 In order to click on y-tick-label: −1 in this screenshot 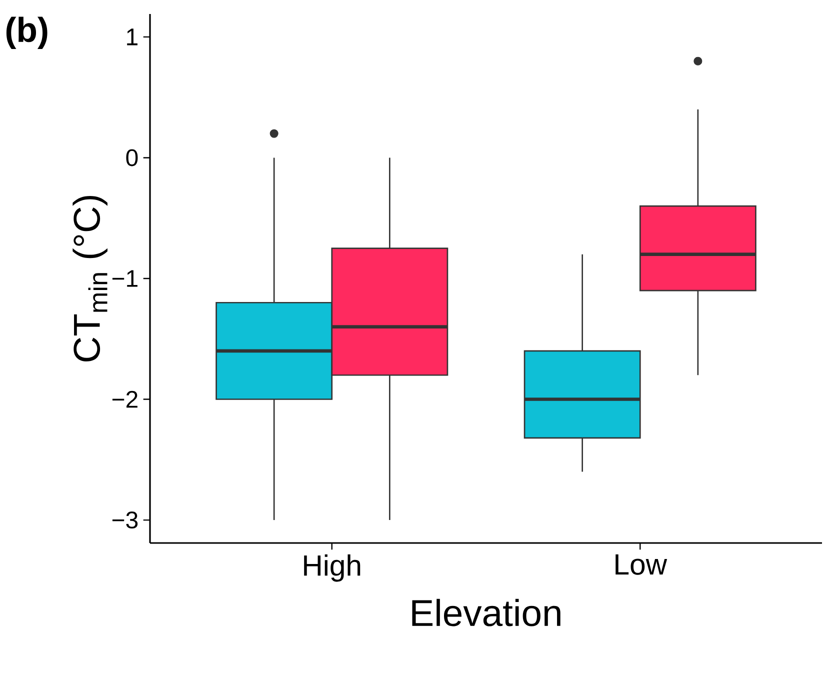, I will do `click(125, 278)`.